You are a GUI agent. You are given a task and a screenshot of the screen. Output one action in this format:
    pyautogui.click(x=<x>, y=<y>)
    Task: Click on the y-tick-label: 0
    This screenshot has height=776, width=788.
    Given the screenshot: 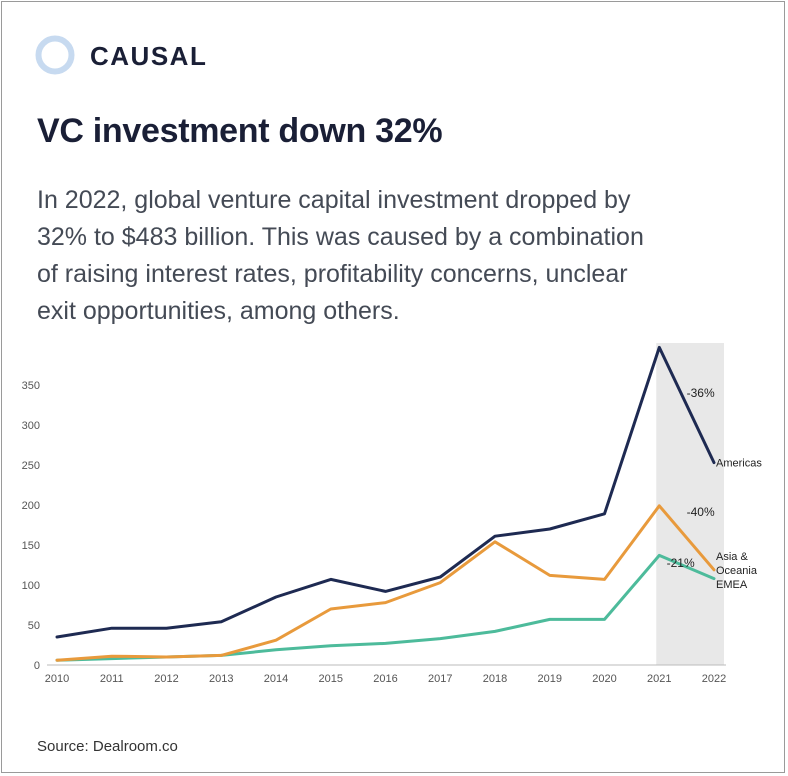 What is the action you would take?
    pyautogui.click(x=37, y=666)
    